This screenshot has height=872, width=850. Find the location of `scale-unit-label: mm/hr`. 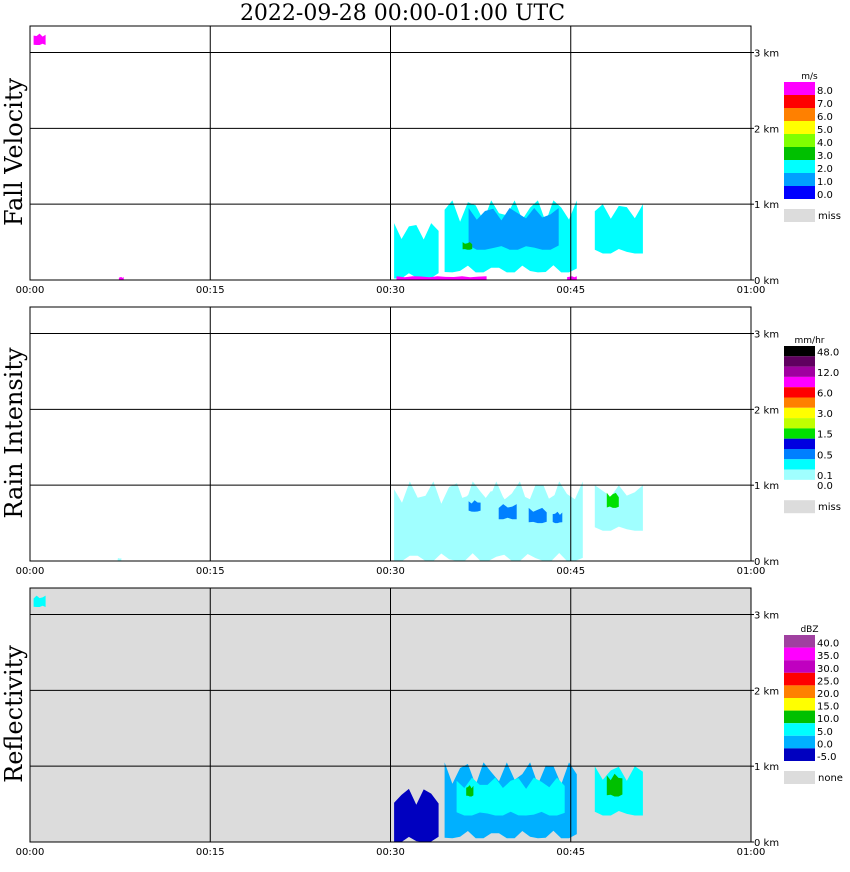

scale-unit-label: mm/hr is located at coordinates (810, 341).